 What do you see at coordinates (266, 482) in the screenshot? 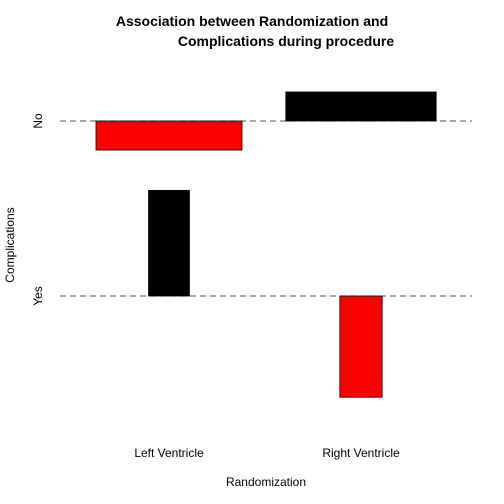
I see `x-axis-label: Randomization` at bounding box center [266, 482].